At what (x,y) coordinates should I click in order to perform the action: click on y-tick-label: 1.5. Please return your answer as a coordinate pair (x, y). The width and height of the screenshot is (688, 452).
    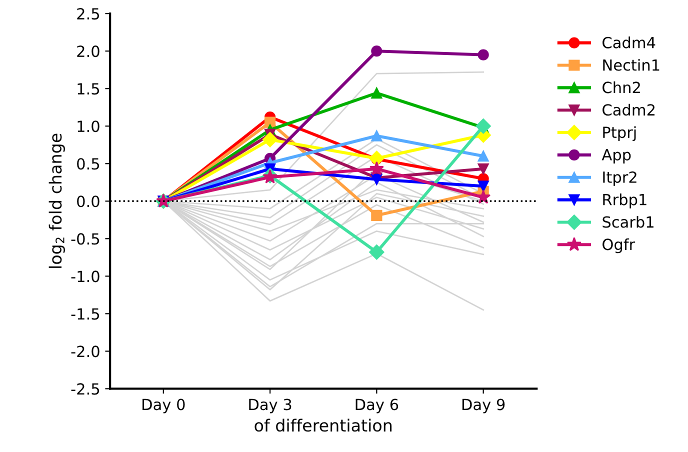
    Looking at the image, I should click on (89, 89).